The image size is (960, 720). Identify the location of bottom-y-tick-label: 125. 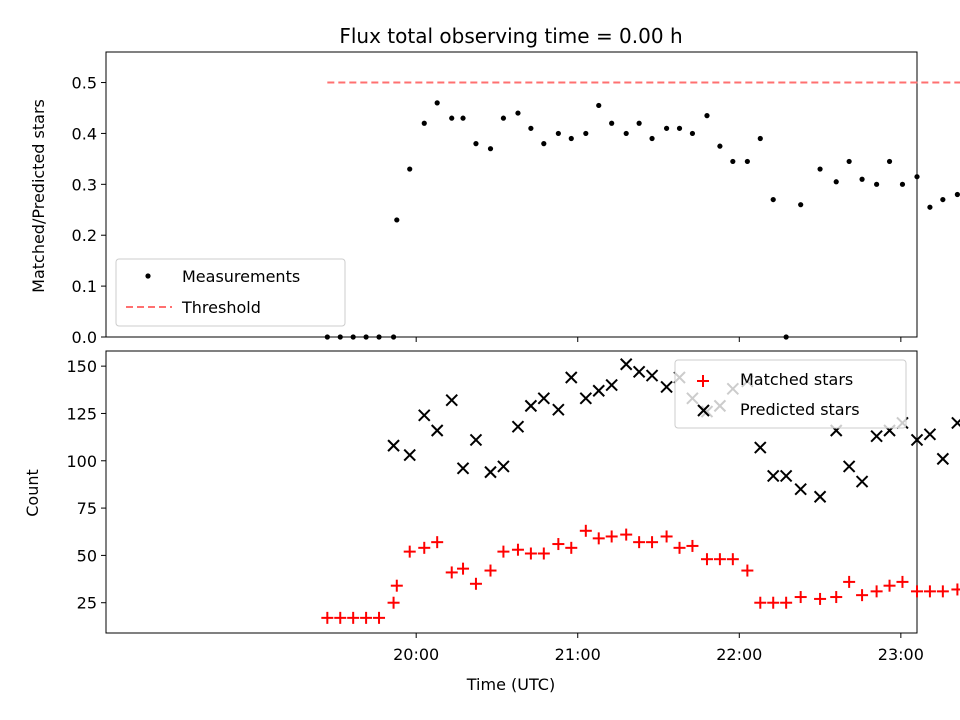
(81, 413).